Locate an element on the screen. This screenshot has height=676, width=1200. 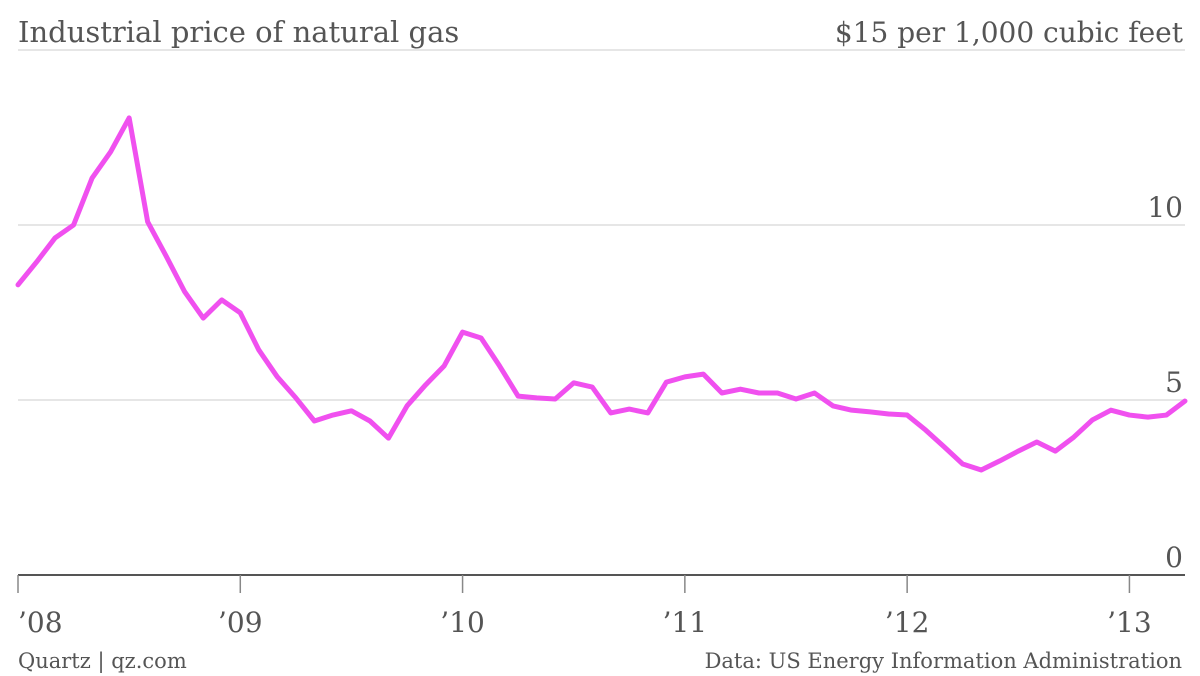
source: Quartz | qz.com is located at coordinates (102, 661).